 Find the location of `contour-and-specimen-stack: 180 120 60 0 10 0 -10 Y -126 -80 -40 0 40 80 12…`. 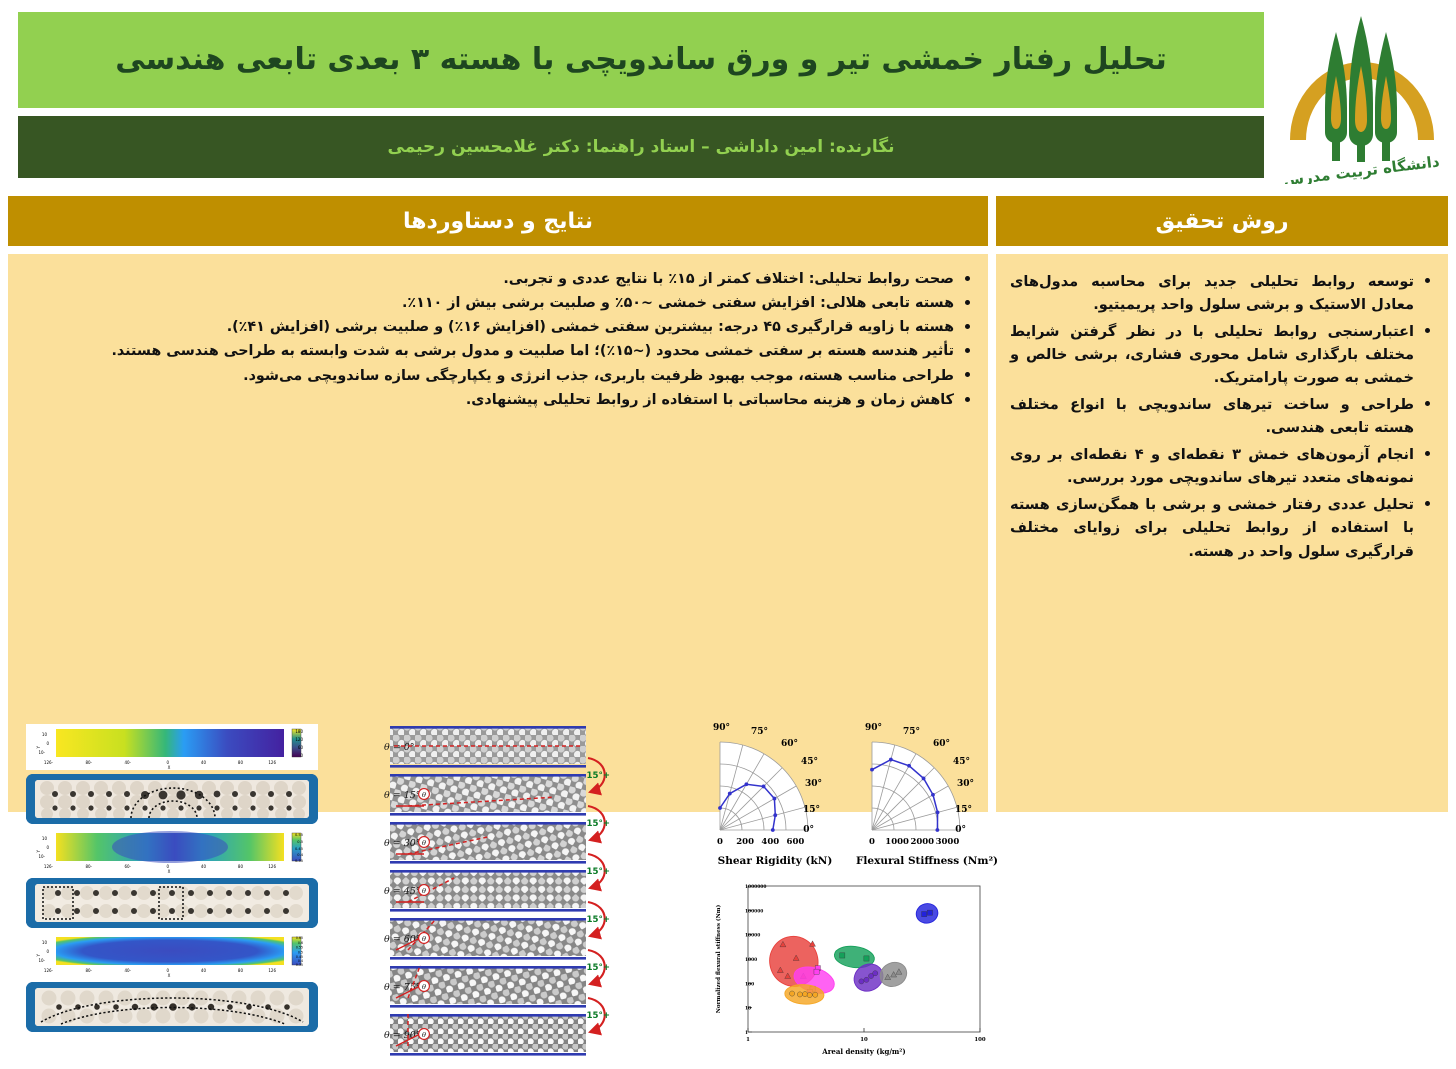

contour-and-specimen-stack: 180 120 60 0 10 0 -10 Y -126 -80 -40 0 40 80 12… is located at coordinates (170, 895).